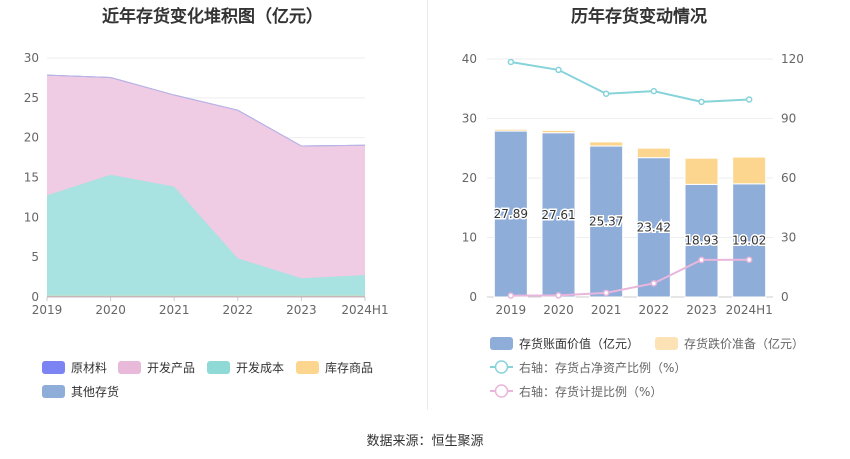  I want to click on bar-data-label: 27.61, so click(558, 215).